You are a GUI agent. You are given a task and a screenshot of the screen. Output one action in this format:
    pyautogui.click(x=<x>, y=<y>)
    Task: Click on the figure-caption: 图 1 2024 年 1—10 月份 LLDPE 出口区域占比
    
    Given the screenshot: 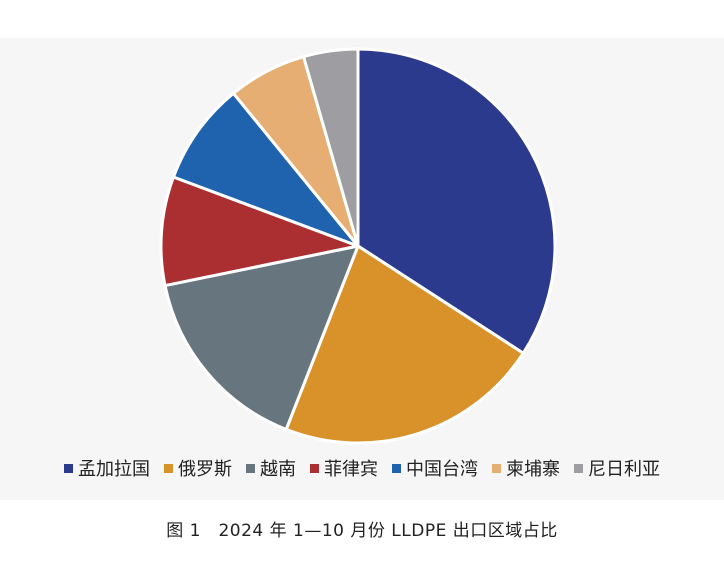 What is the action you would take?
    pyautogui.click(x=362, y=531)
    